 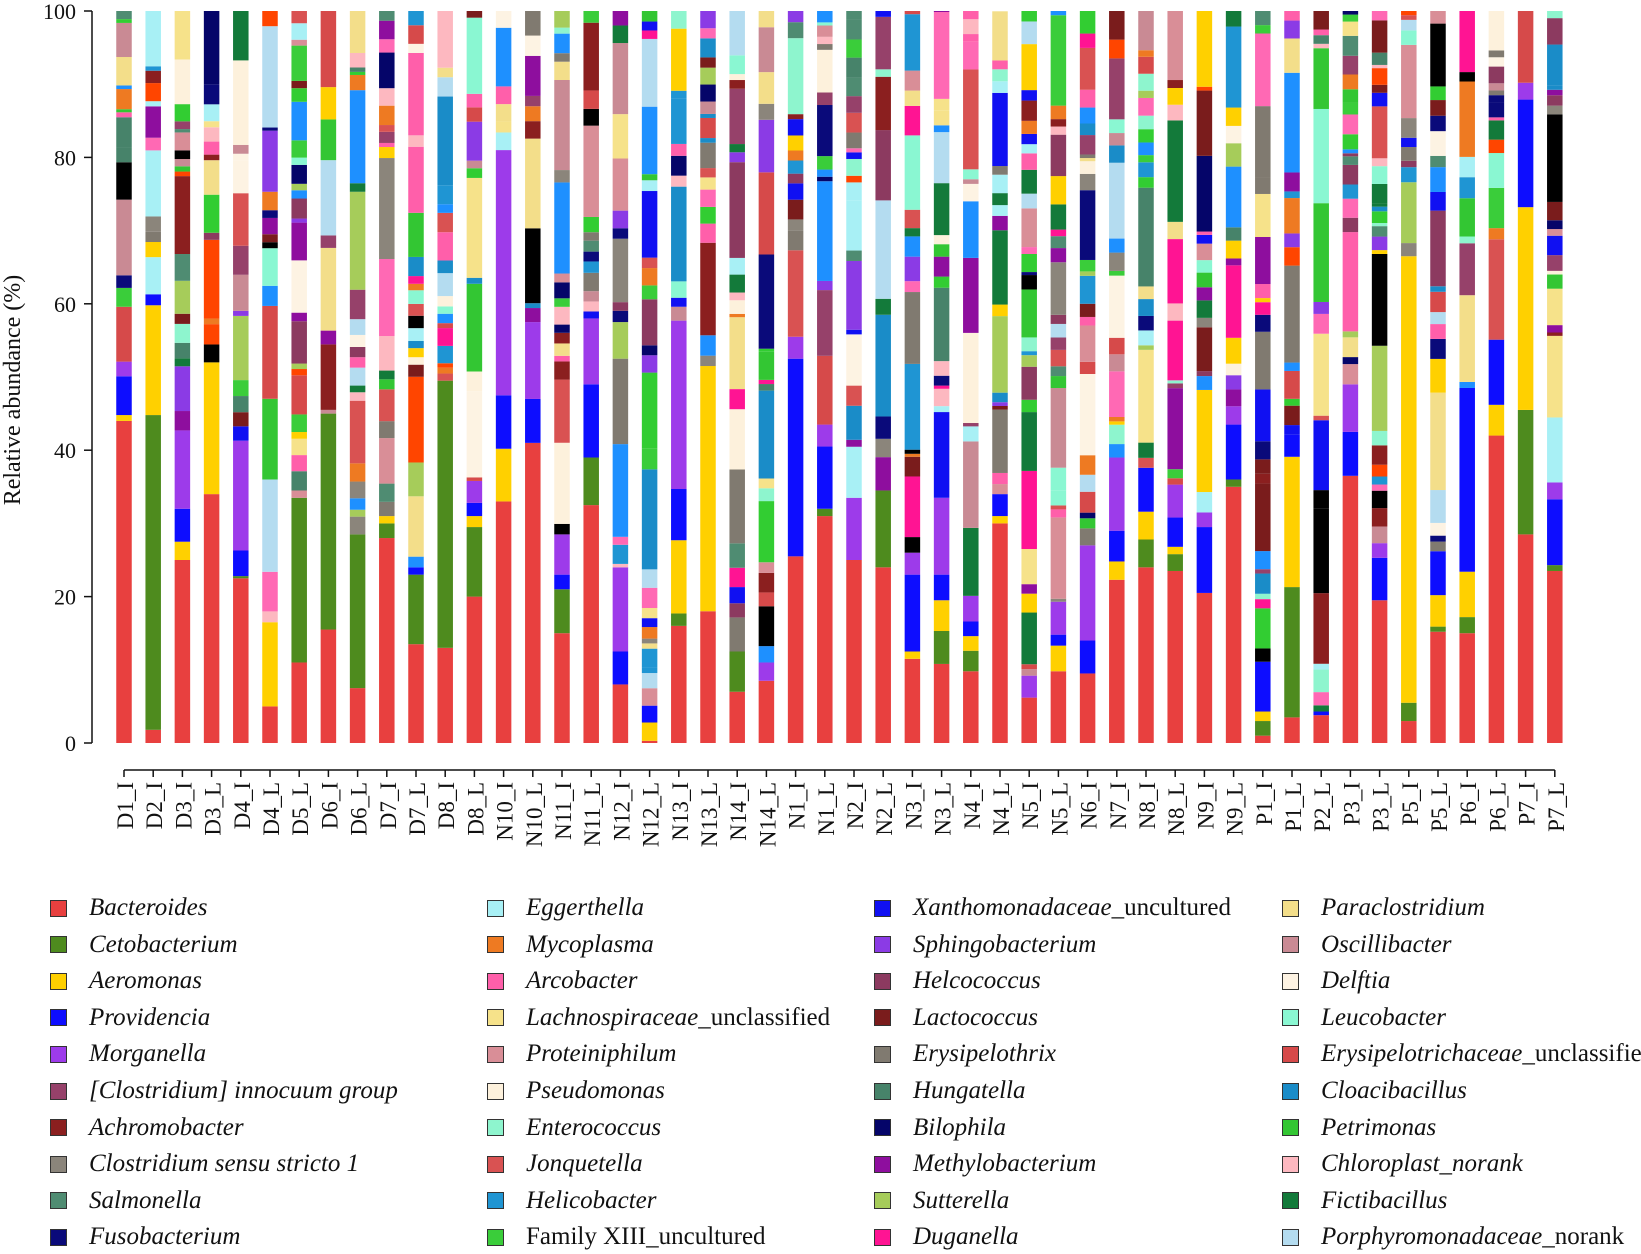 What do you see at coordinates (1379, 550) in the screenshot?
I see `bar-segment-morganella-p3_l` at bounding box center [1379, 550].